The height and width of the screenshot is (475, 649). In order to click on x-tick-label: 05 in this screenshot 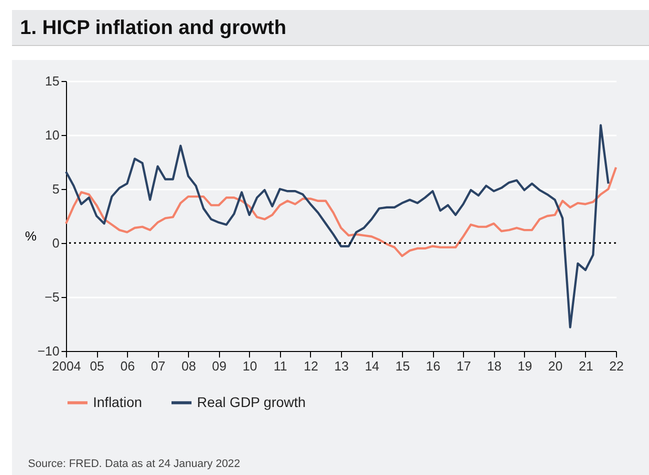, I will do `click(97, 366)`.